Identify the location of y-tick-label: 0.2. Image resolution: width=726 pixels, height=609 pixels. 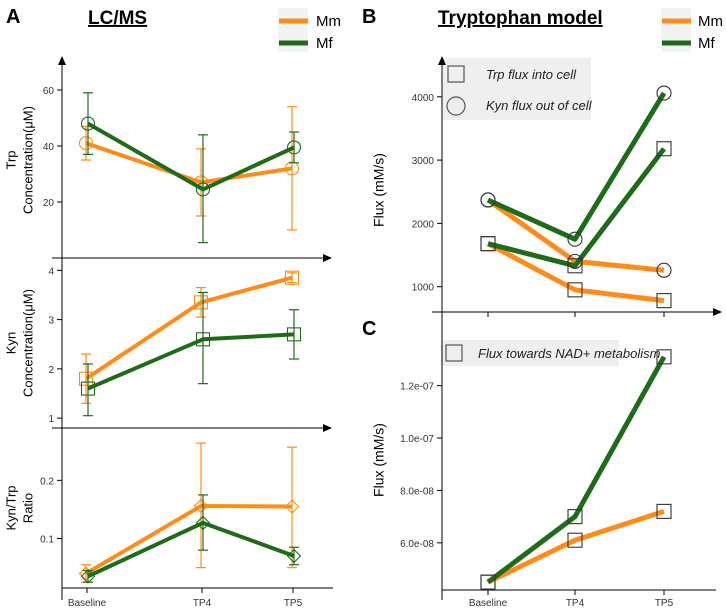
(47, 481).